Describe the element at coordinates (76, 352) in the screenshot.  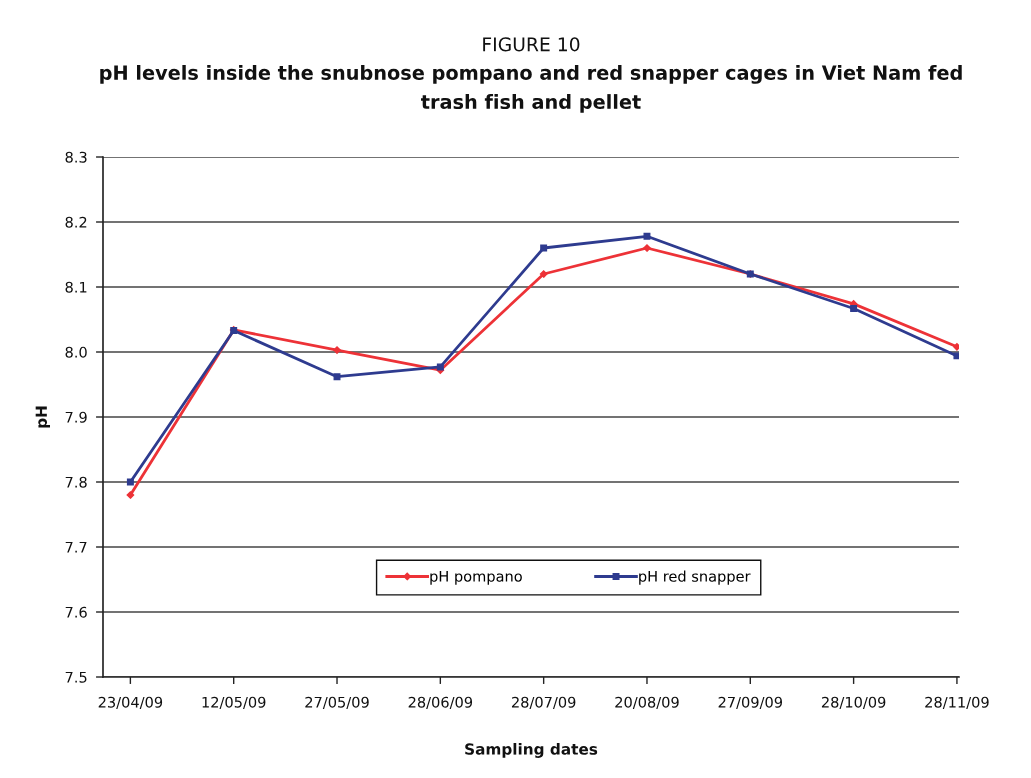
I see `y-tick-label: 8.0` at that location.